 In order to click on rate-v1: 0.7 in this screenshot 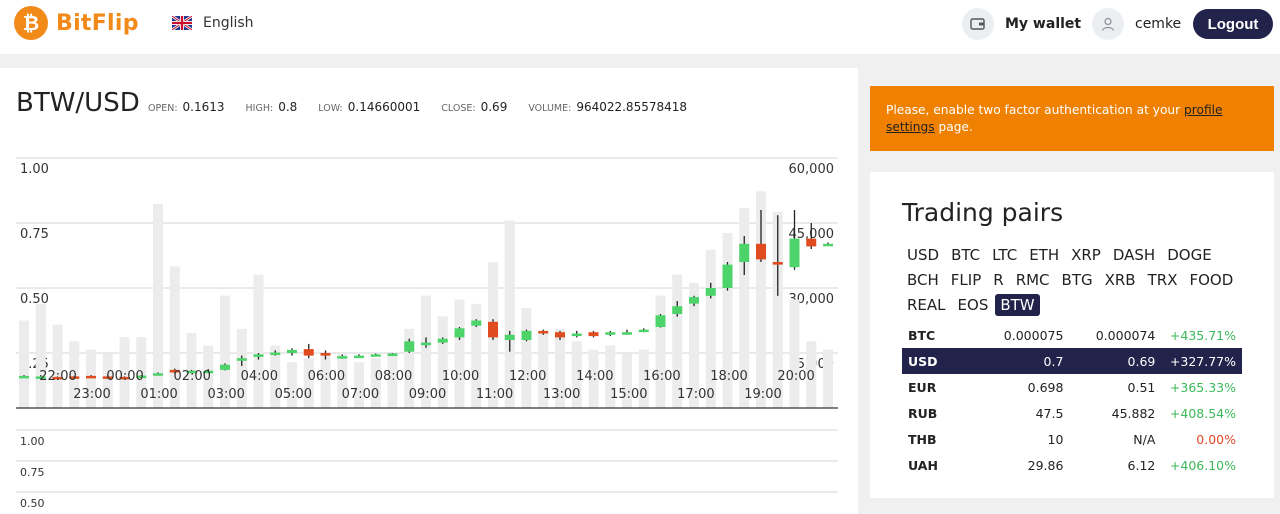, I will do `click(1011, 361)`.